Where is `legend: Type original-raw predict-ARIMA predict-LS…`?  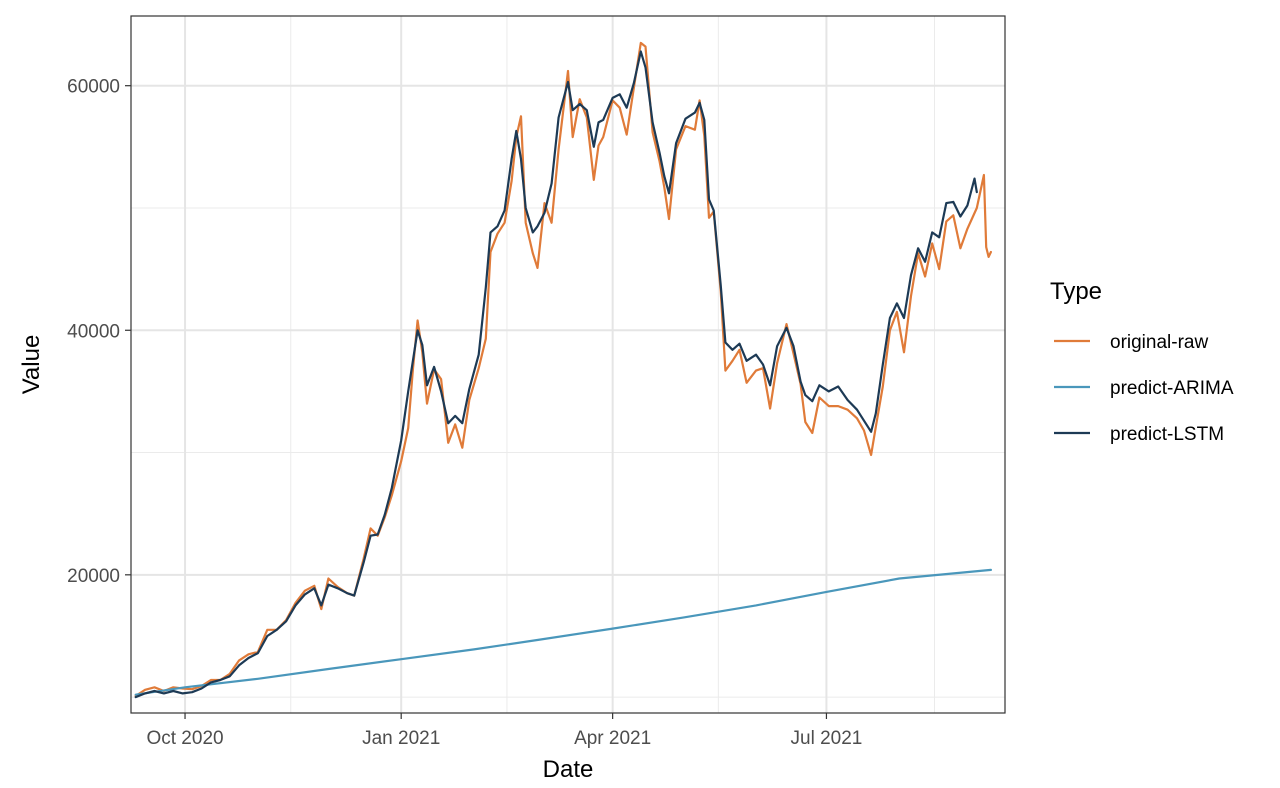 legend: Type original-raw predict-ARIMA predict-LS… is located at coordinates (1142, 361).